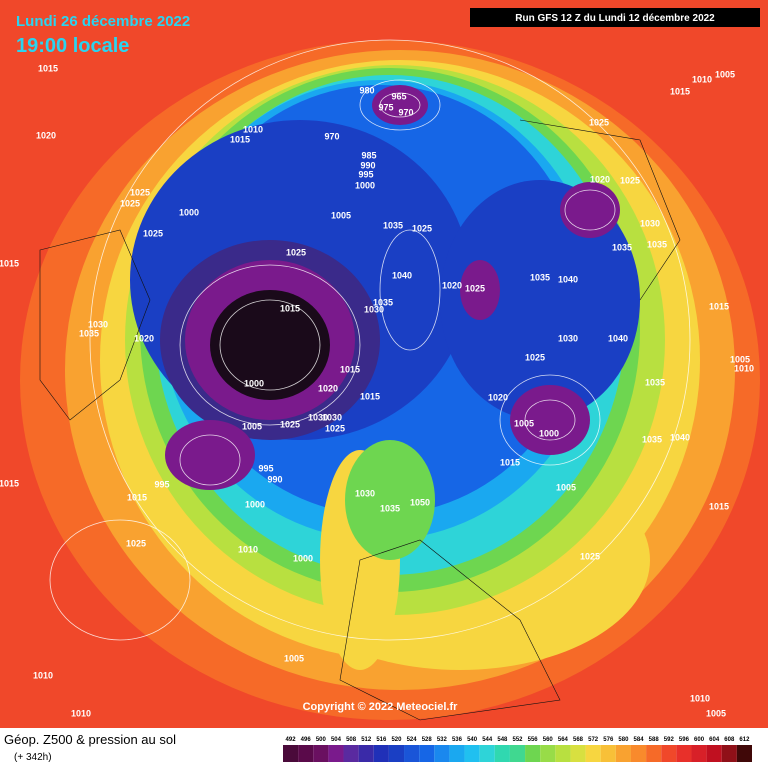 The width and height of the screenshot is (768, 773). What do you see at coordinates (72, 46) in the screenshot?
I see `time: 19:00 locale` at bounding box center [72, 46].